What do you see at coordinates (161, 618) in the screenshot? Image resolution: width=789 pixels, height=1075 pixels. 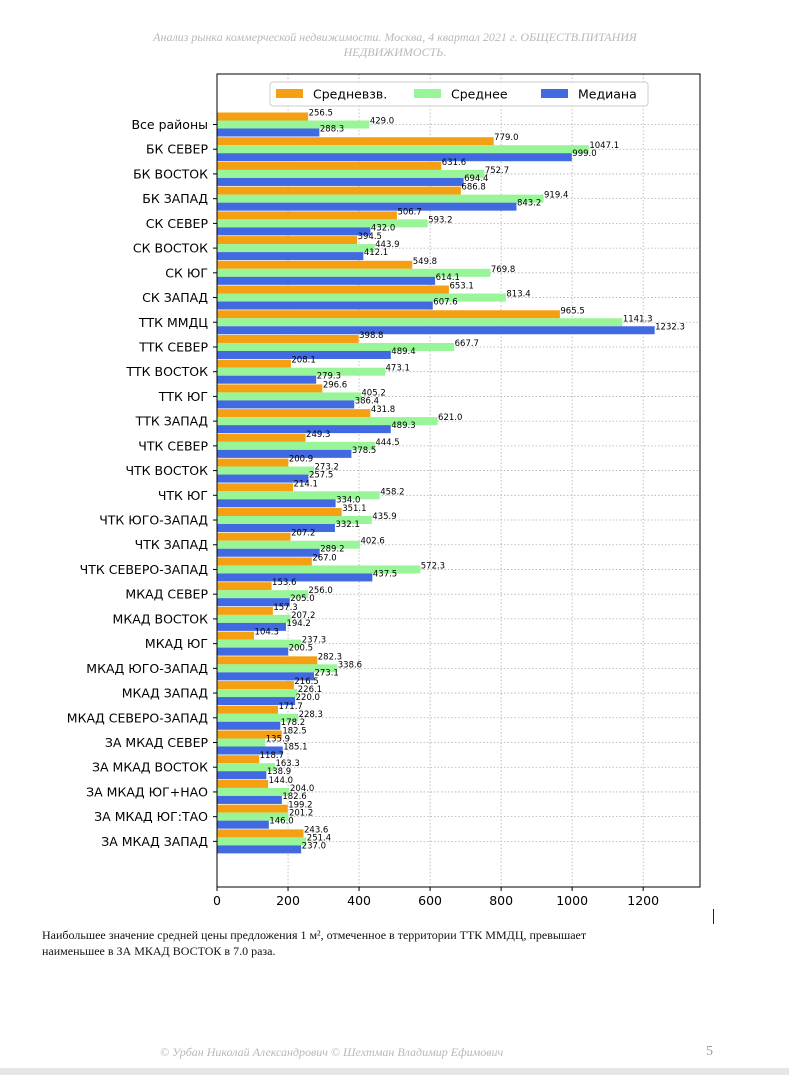 I see `category-label: МКАД ВОСТОК` at bounding box center [161, 618].